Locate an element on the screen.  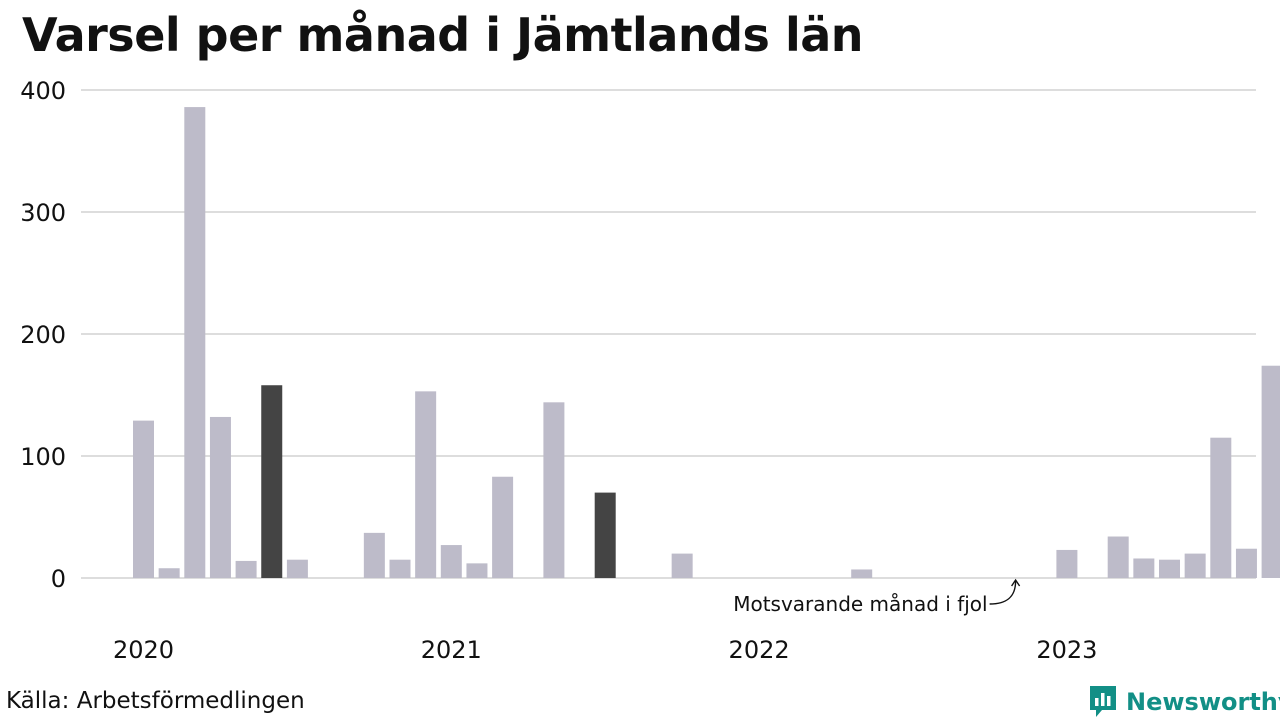
brand-name: Newsworthy is located at coordinates (1203, 702).